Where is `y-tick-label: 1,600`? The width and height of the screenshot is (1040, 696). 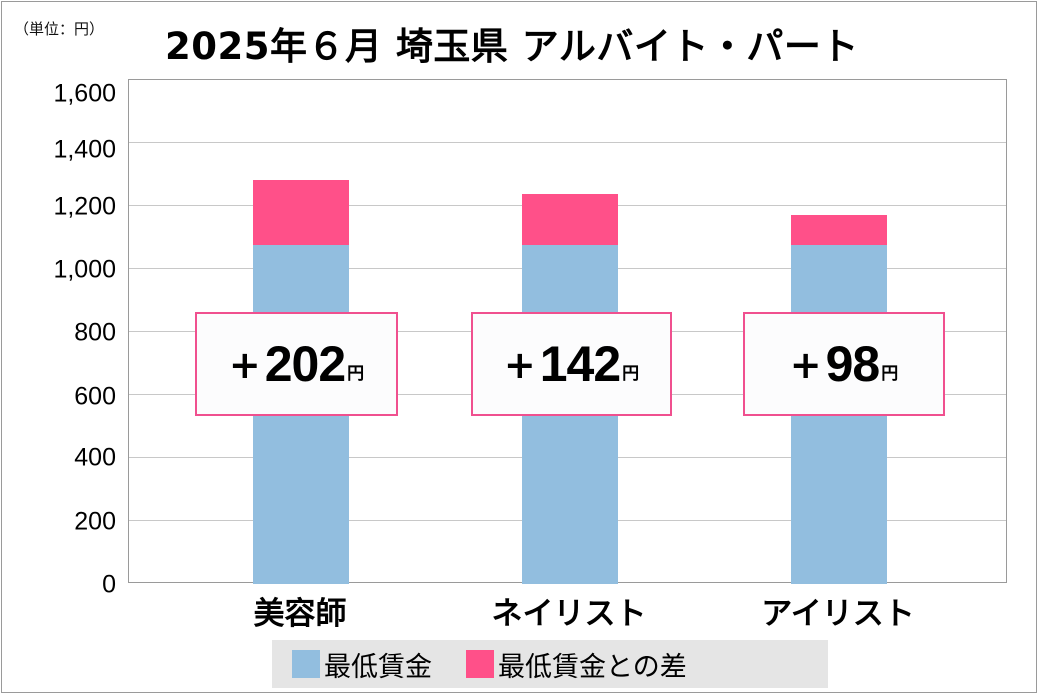 y-tick-label: 1,600 is located at coordinates (84, 93).